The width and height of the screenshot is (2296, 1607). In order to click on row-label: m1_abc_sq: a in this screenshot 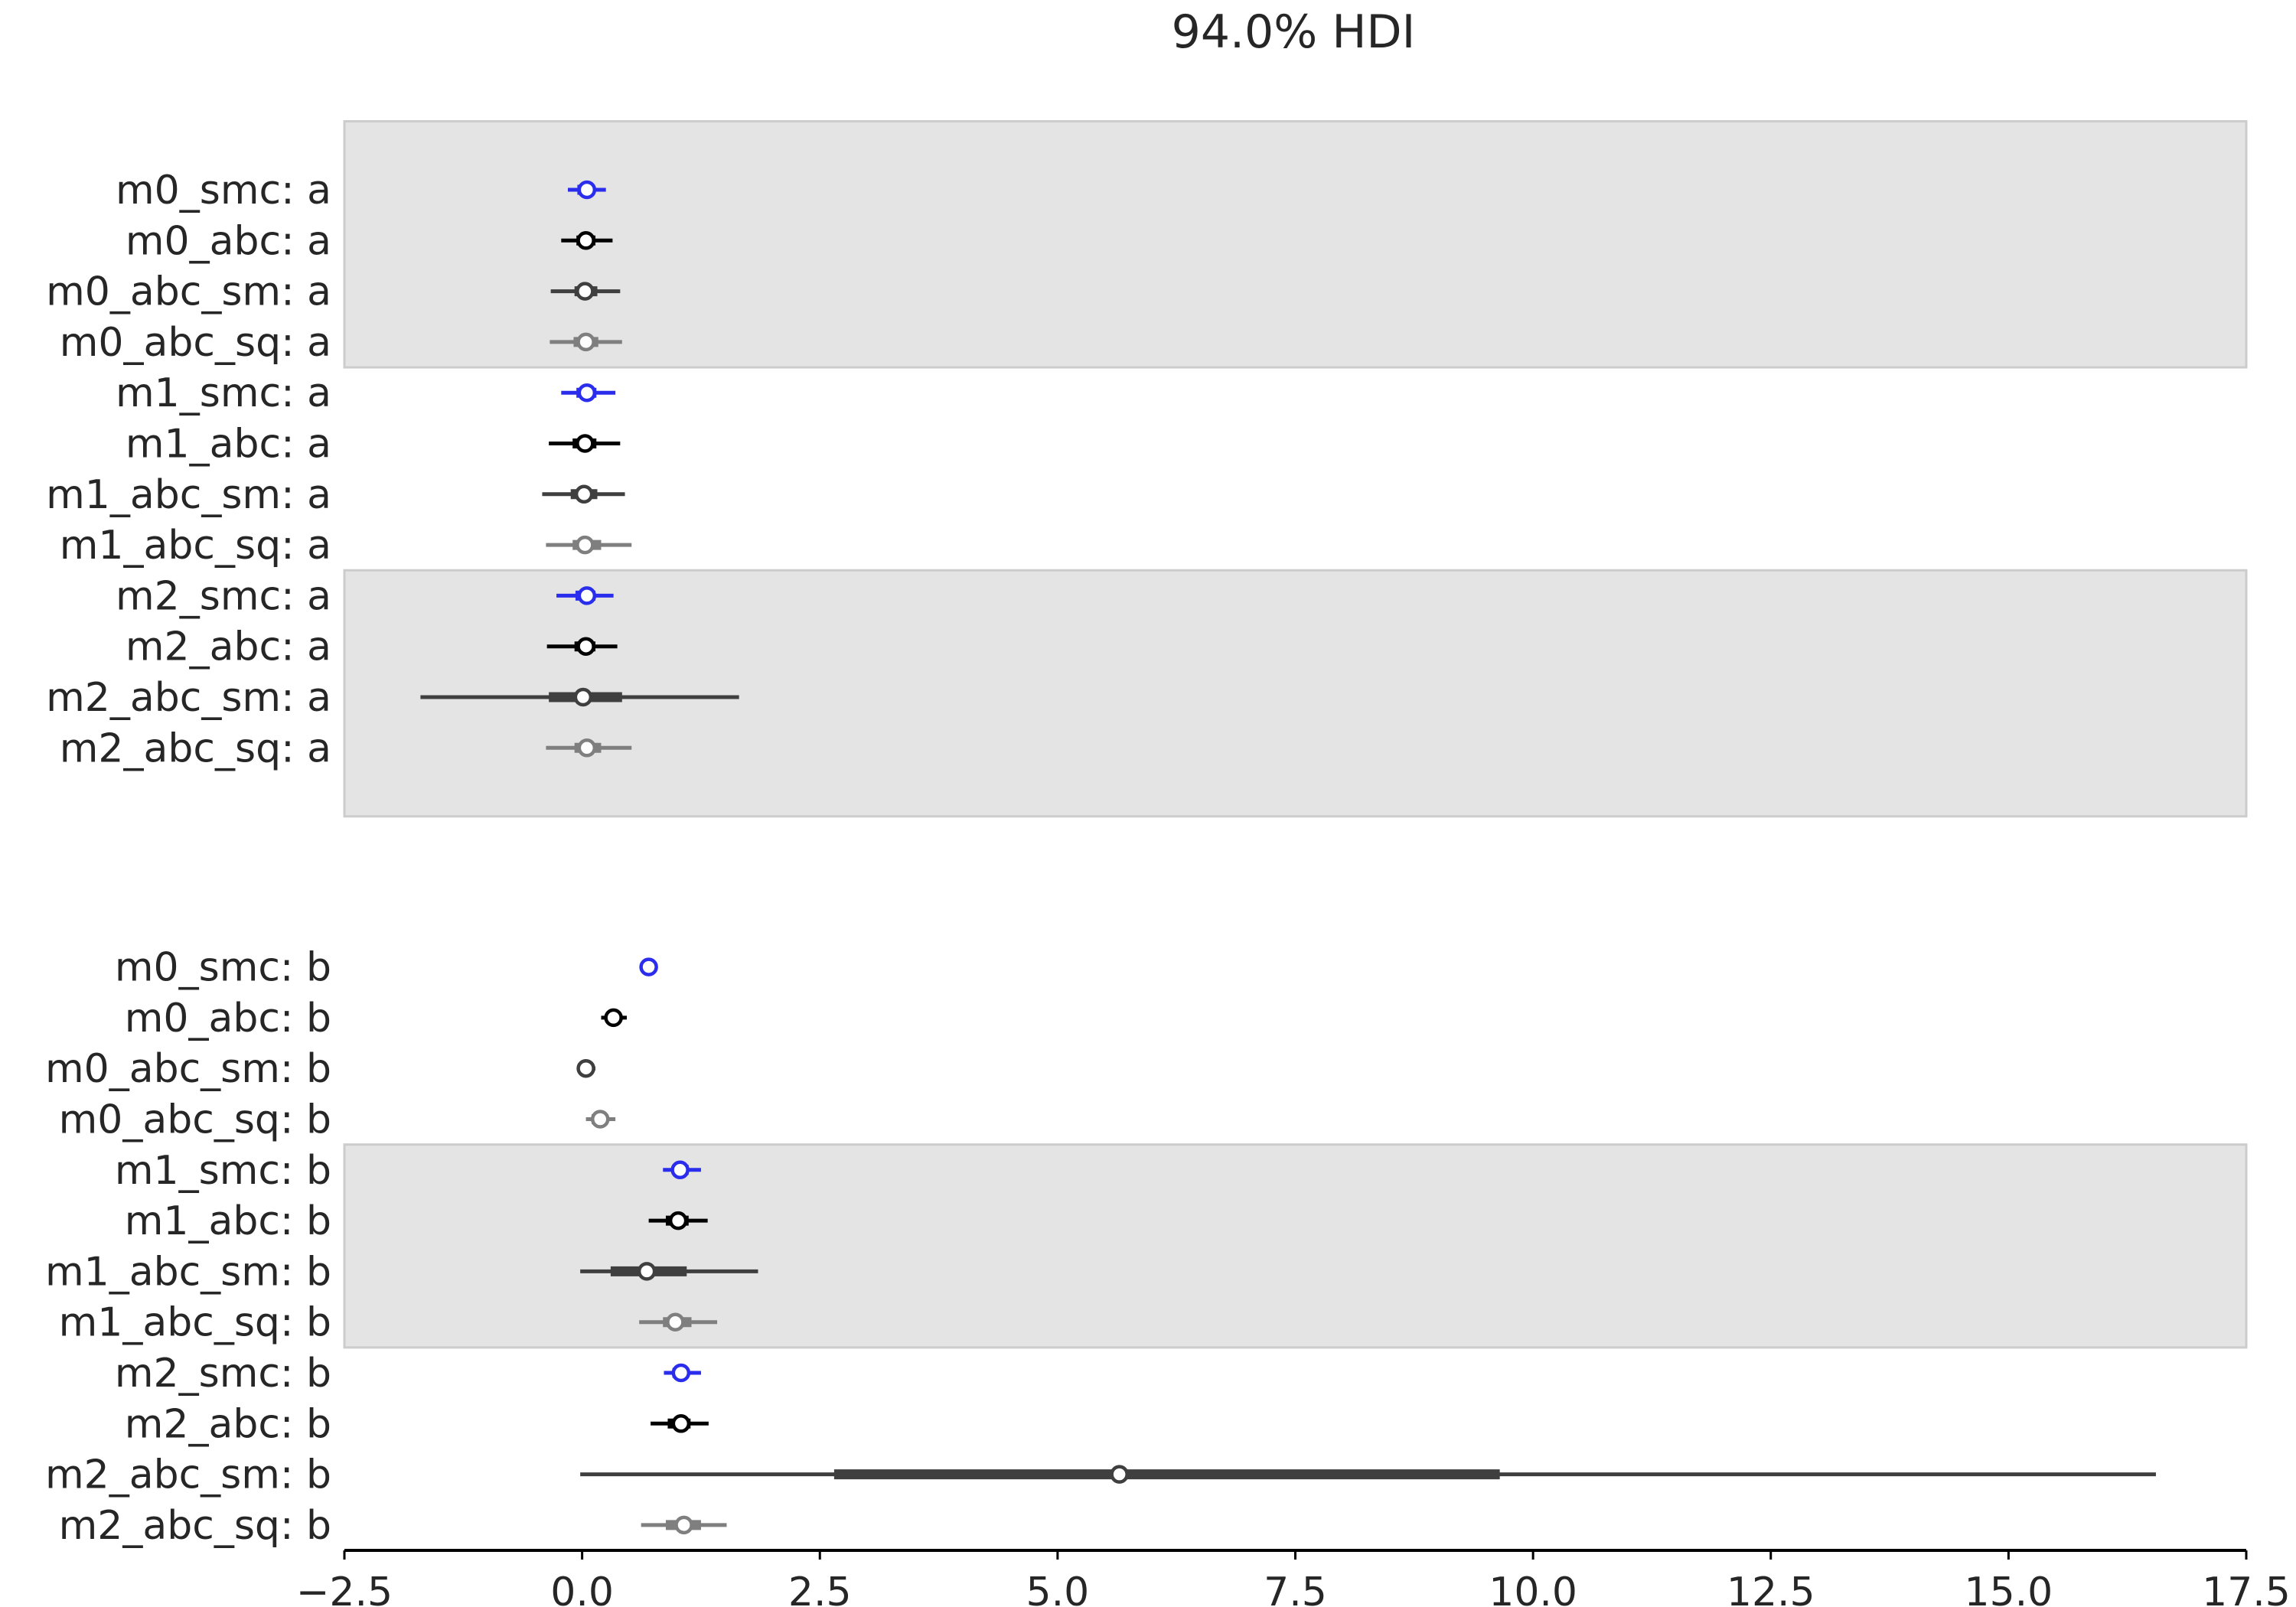, I will do `click(195, 546)`.